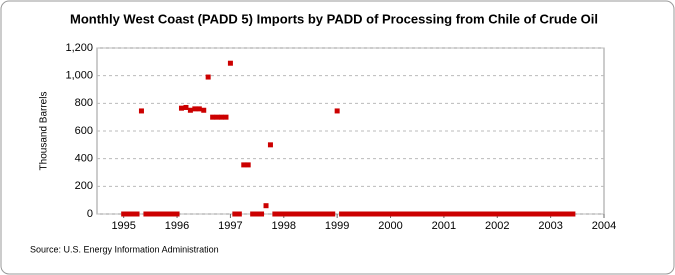  Describe the element at coordinates (444, 226) in the screenshot. I see `x-tick-label: 2001` at that location.